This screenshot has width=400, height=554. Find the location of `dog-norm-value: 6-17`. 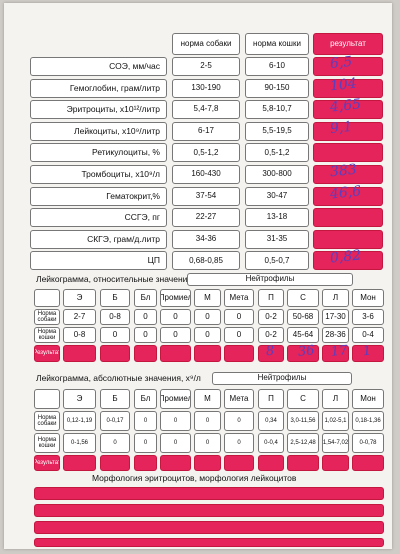

dog-norm-value: 6-17 is located at coordinates (206, 131).